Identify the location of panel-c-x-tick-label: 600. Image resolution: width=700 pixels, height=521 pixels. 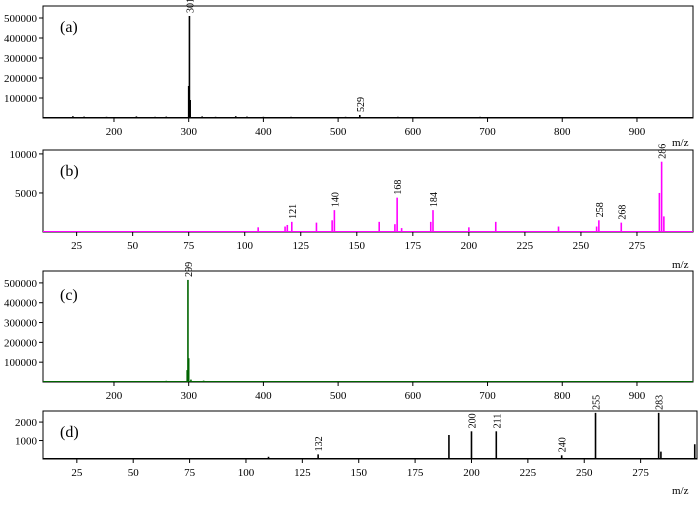
(413, 396).